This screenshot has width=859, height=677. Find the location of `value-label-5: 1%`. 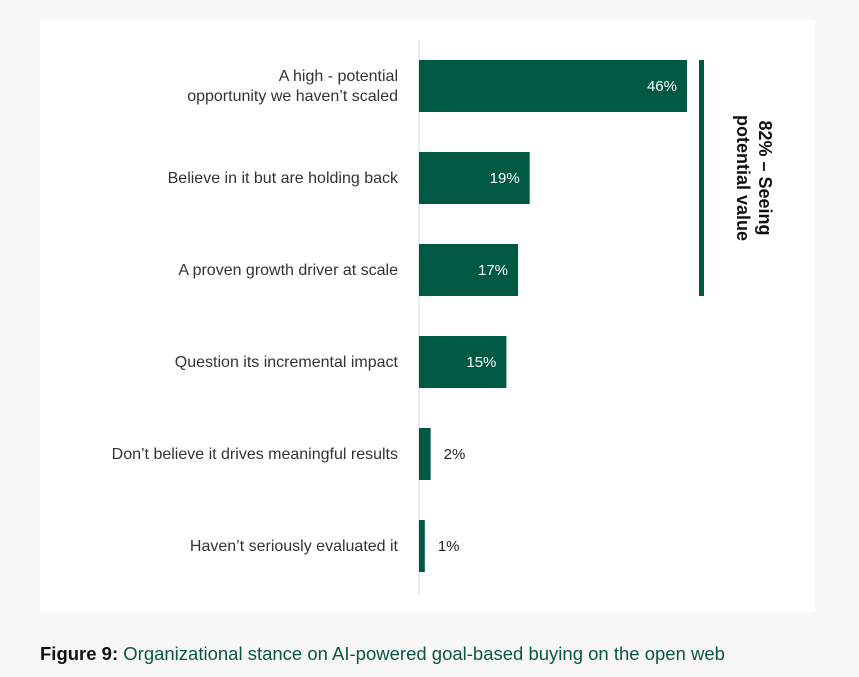

value-label-5: 1% is located at coordinates (449, 546).